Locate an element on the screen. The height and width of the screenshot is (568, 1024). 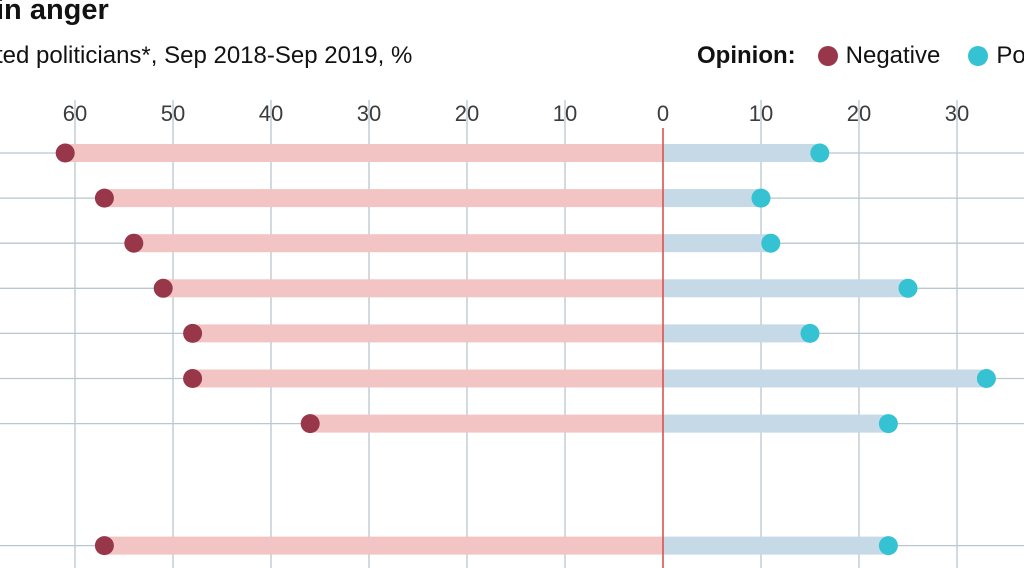
x-tick-label: 50 is located at coordinates (173, 113).